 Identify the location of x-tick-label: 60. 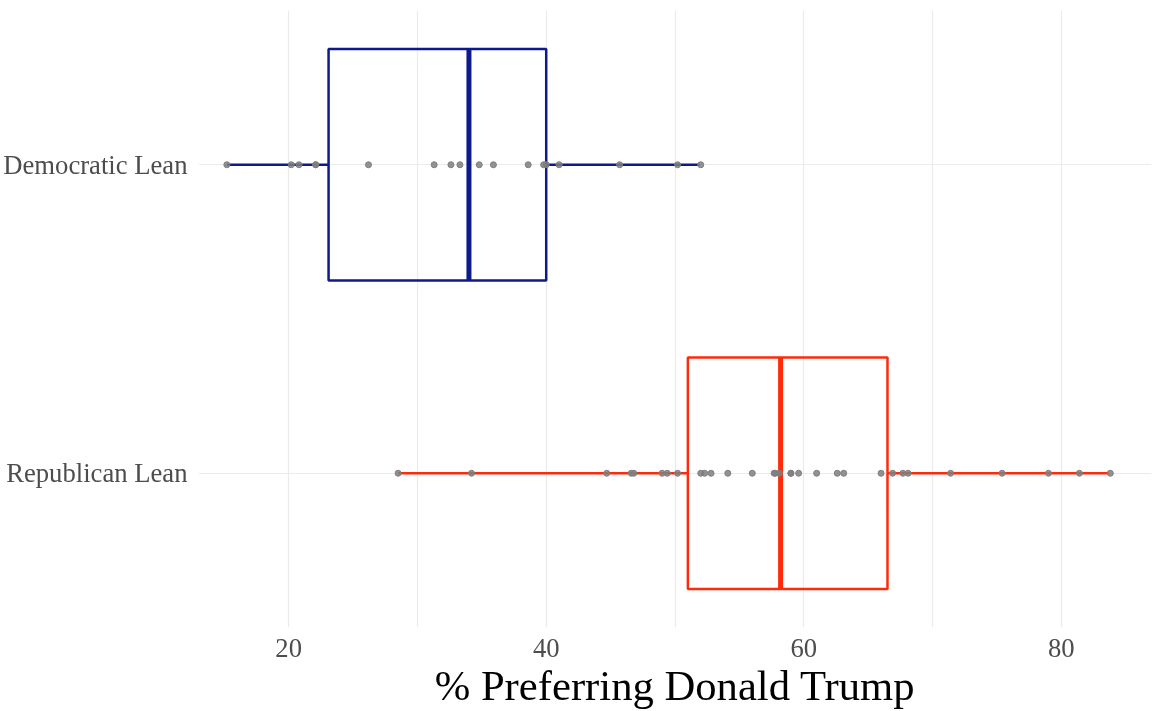
(804, 647).